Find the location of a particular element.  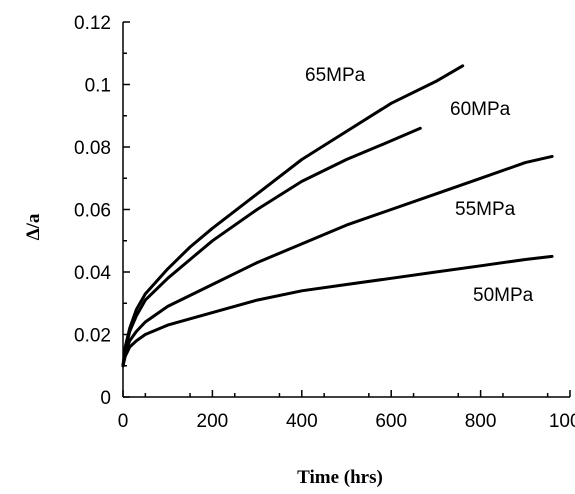

x-tick-label: 200 is located at coordinates (213, 421).